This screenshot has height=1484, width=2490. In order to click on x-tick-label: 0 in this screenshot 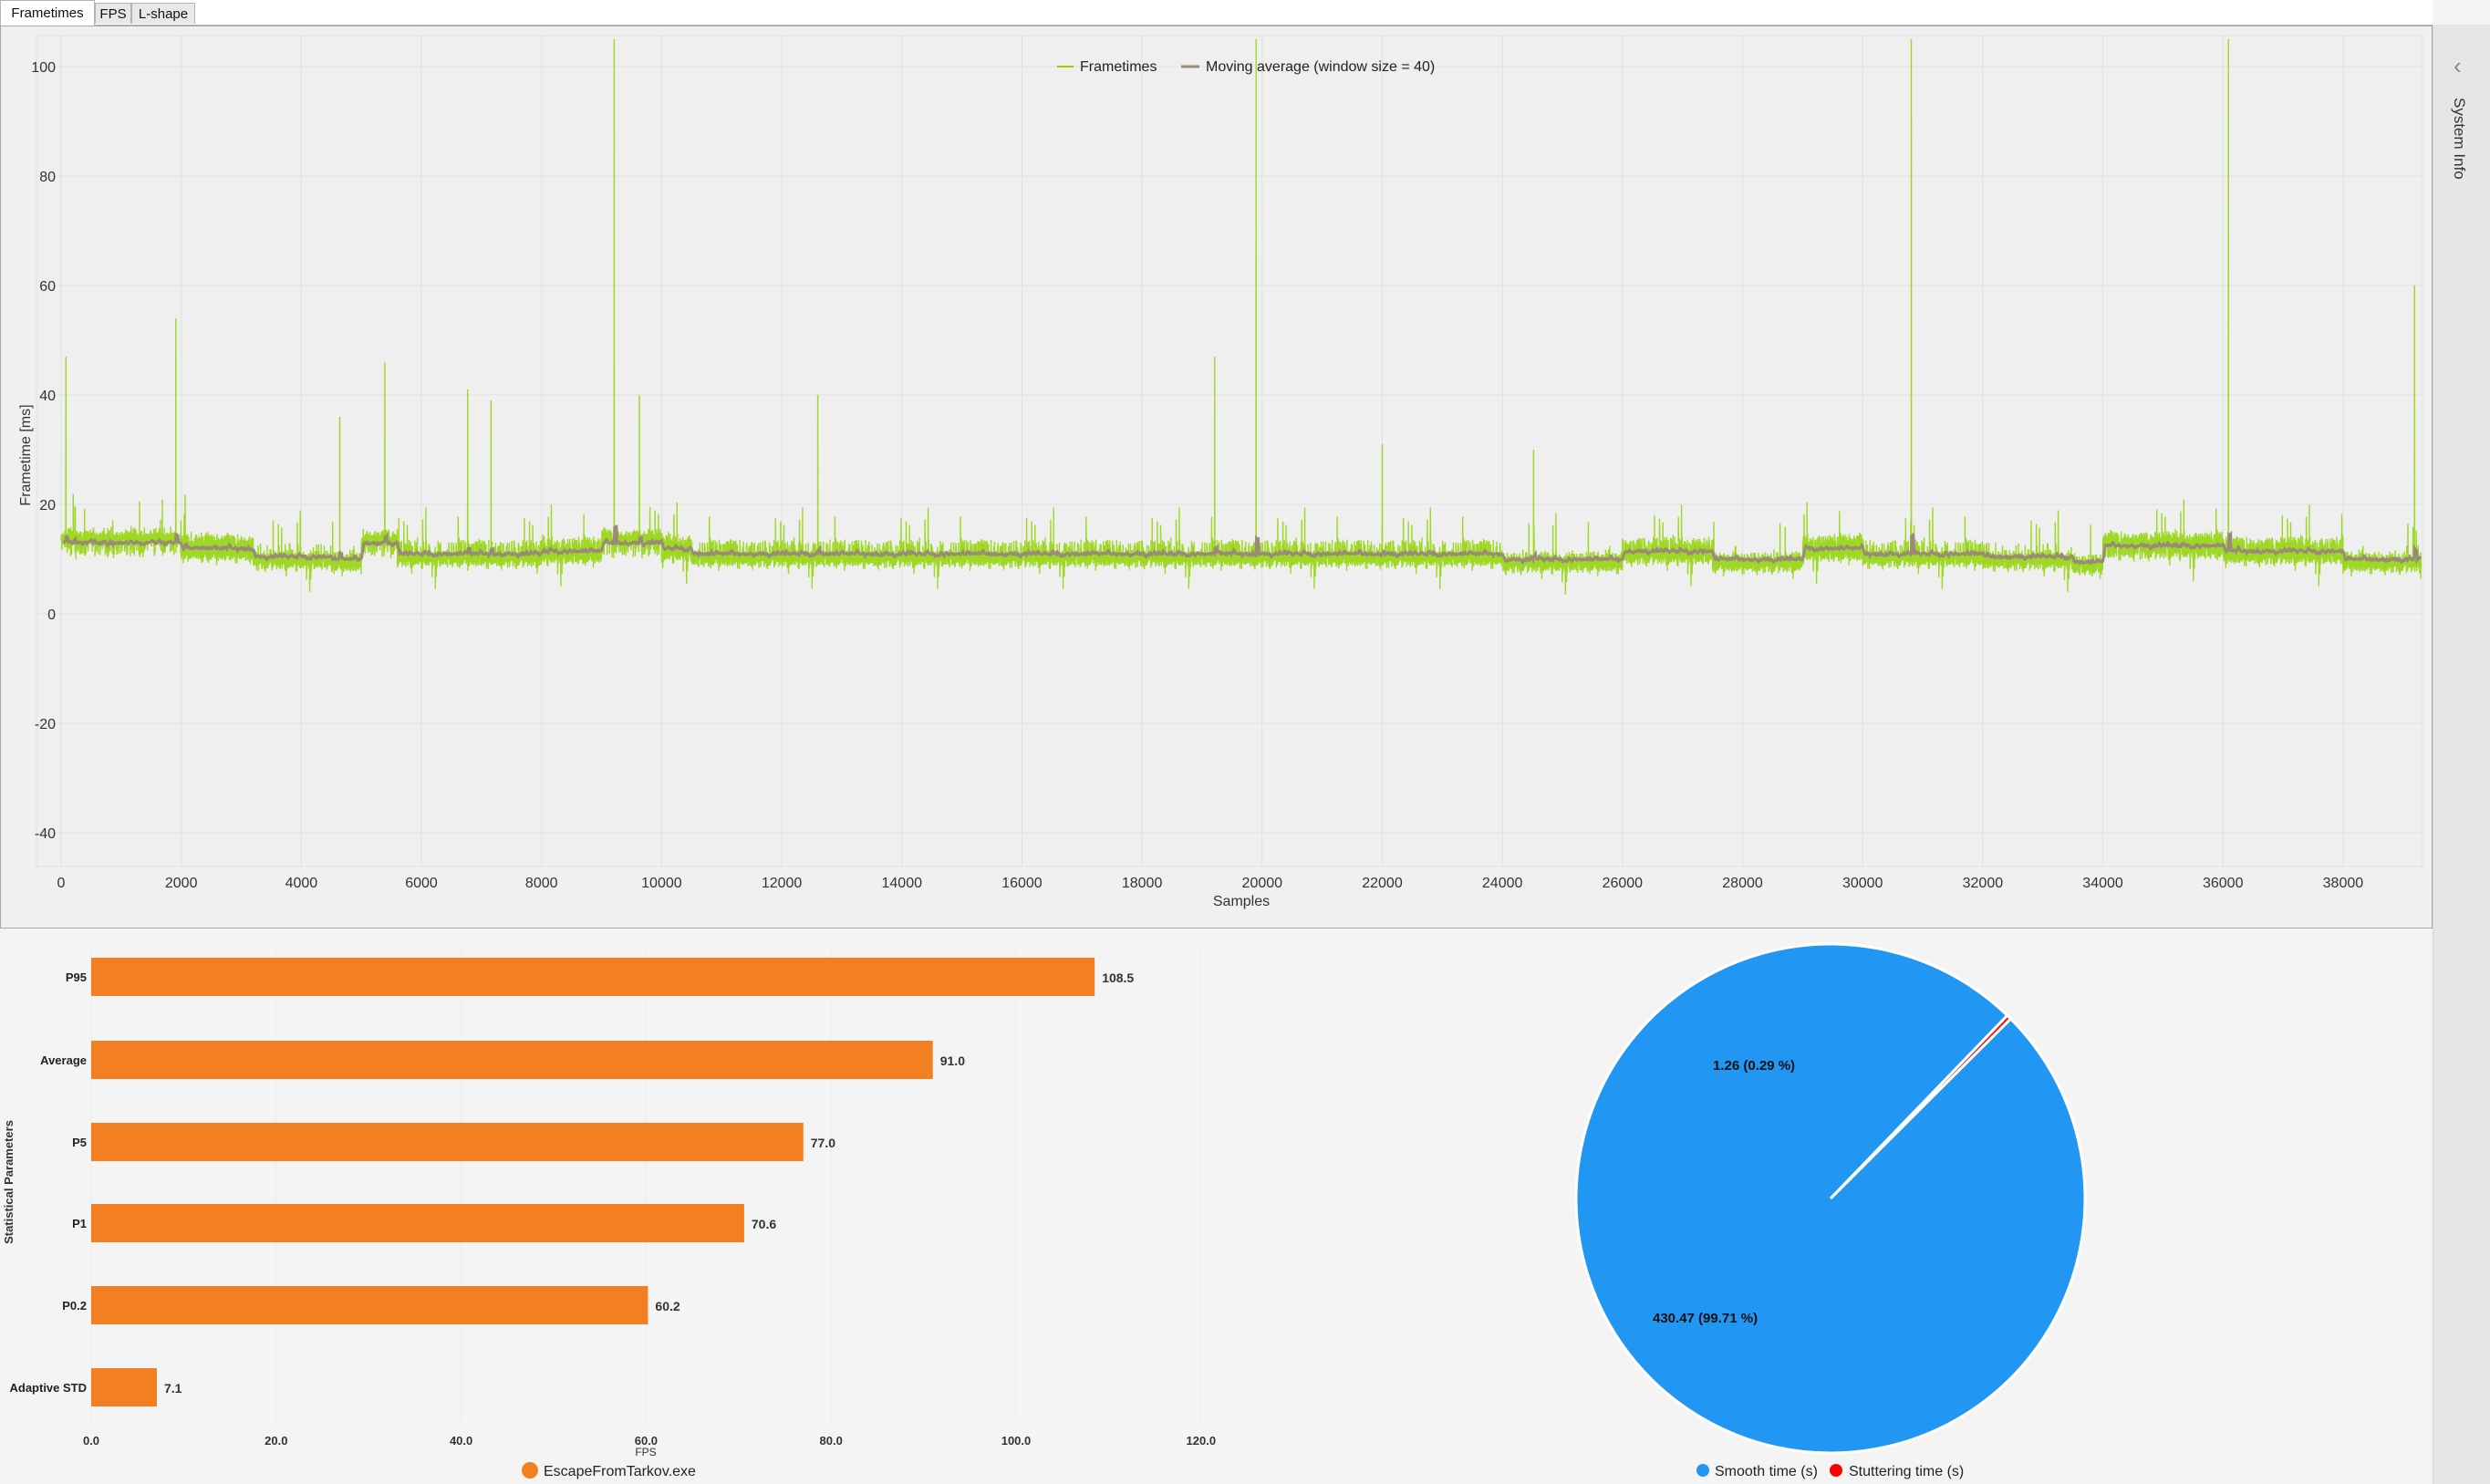, I will do `click(62, 884)`.